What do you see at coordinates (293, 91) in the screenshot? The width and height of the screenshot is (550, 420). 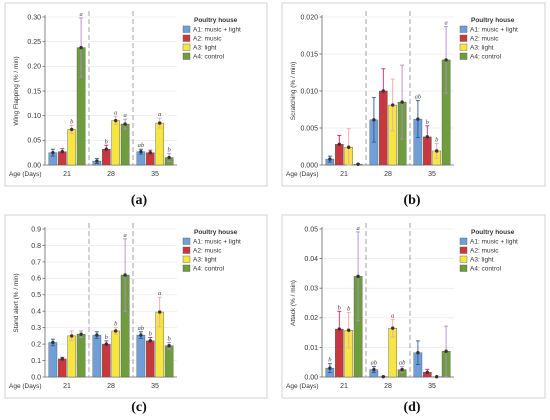 I see `y-axis-title: Scratching (% / min)` at bounding box center [293, 91].